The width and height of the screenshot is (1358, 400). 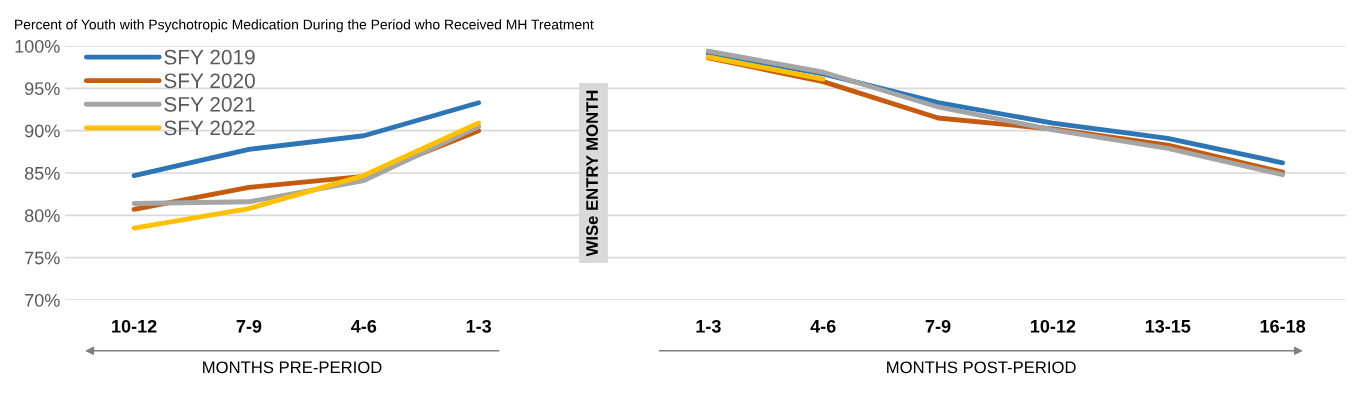 I want to click on x-tick-label: 13-15, so click(x=1168, y=326).